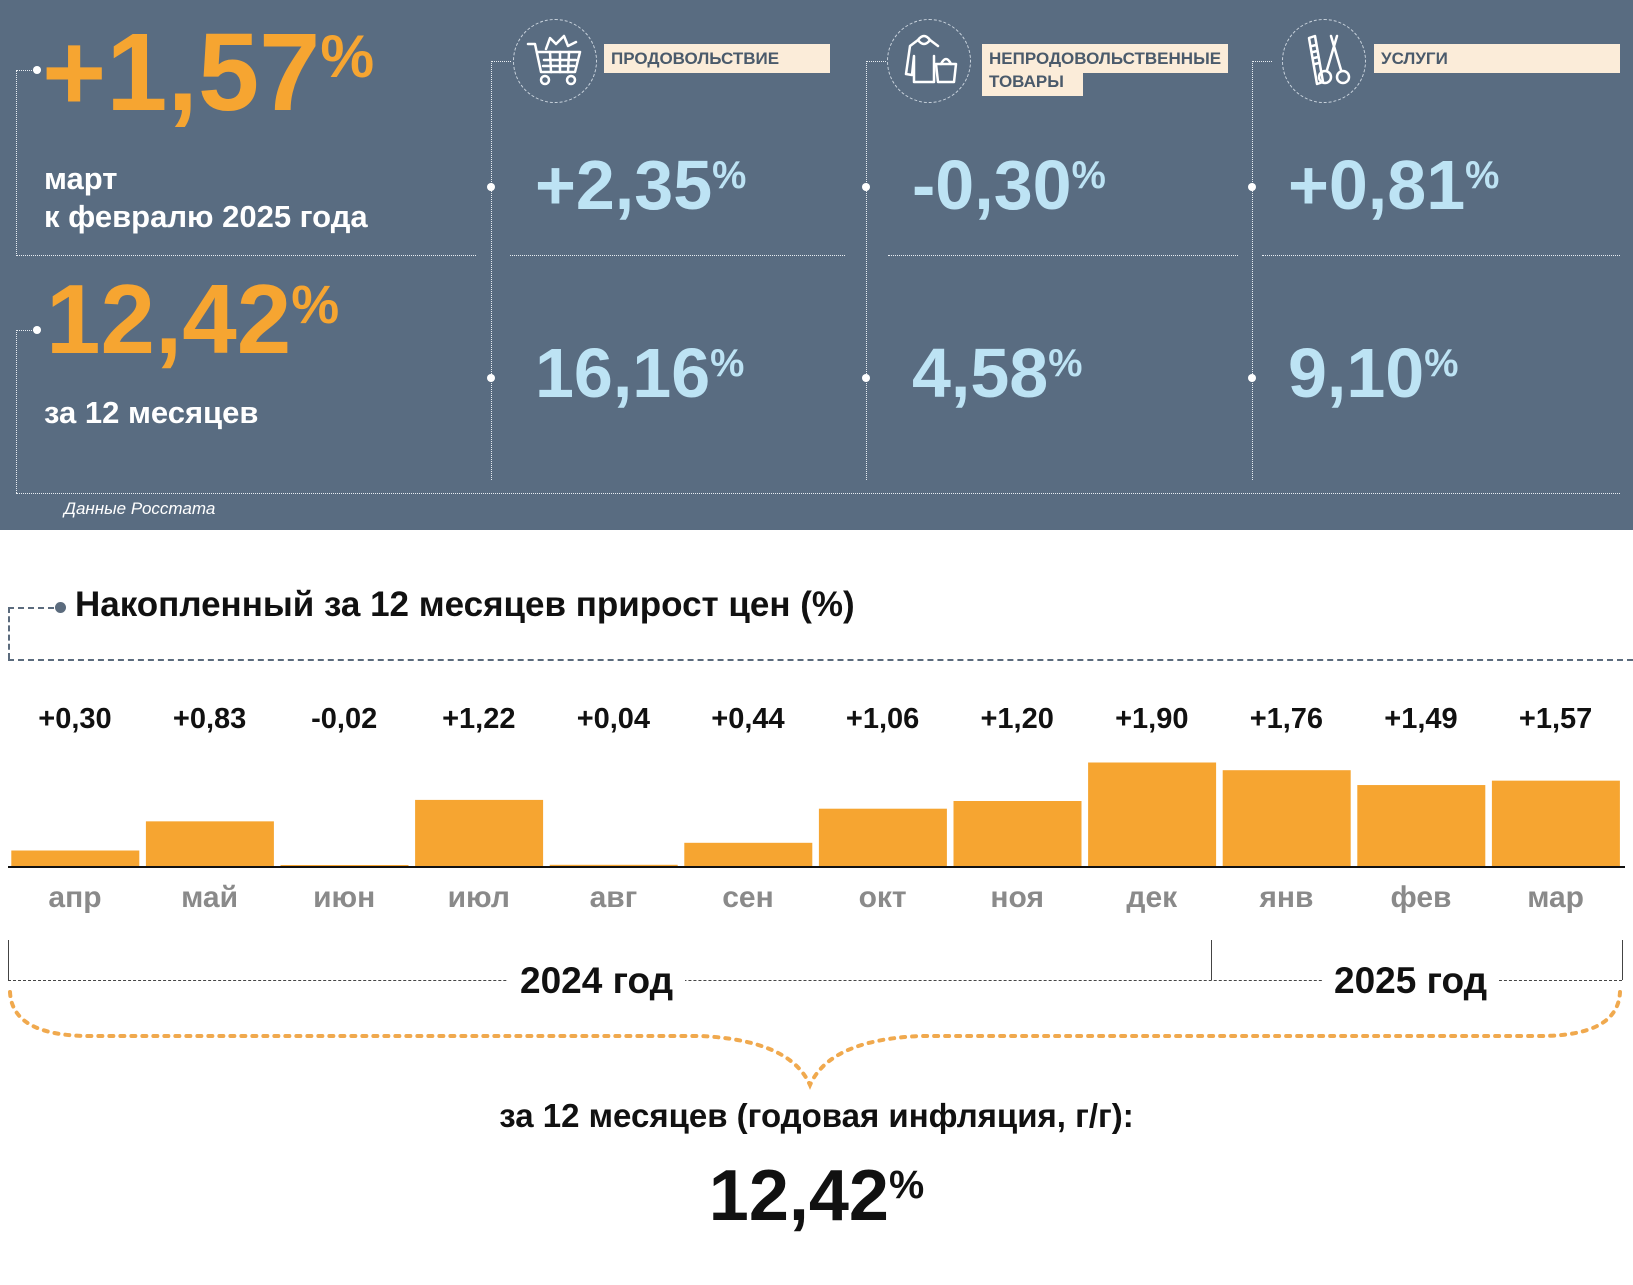  I want to click on bar-value-label: +0,04, so click(613, 719).